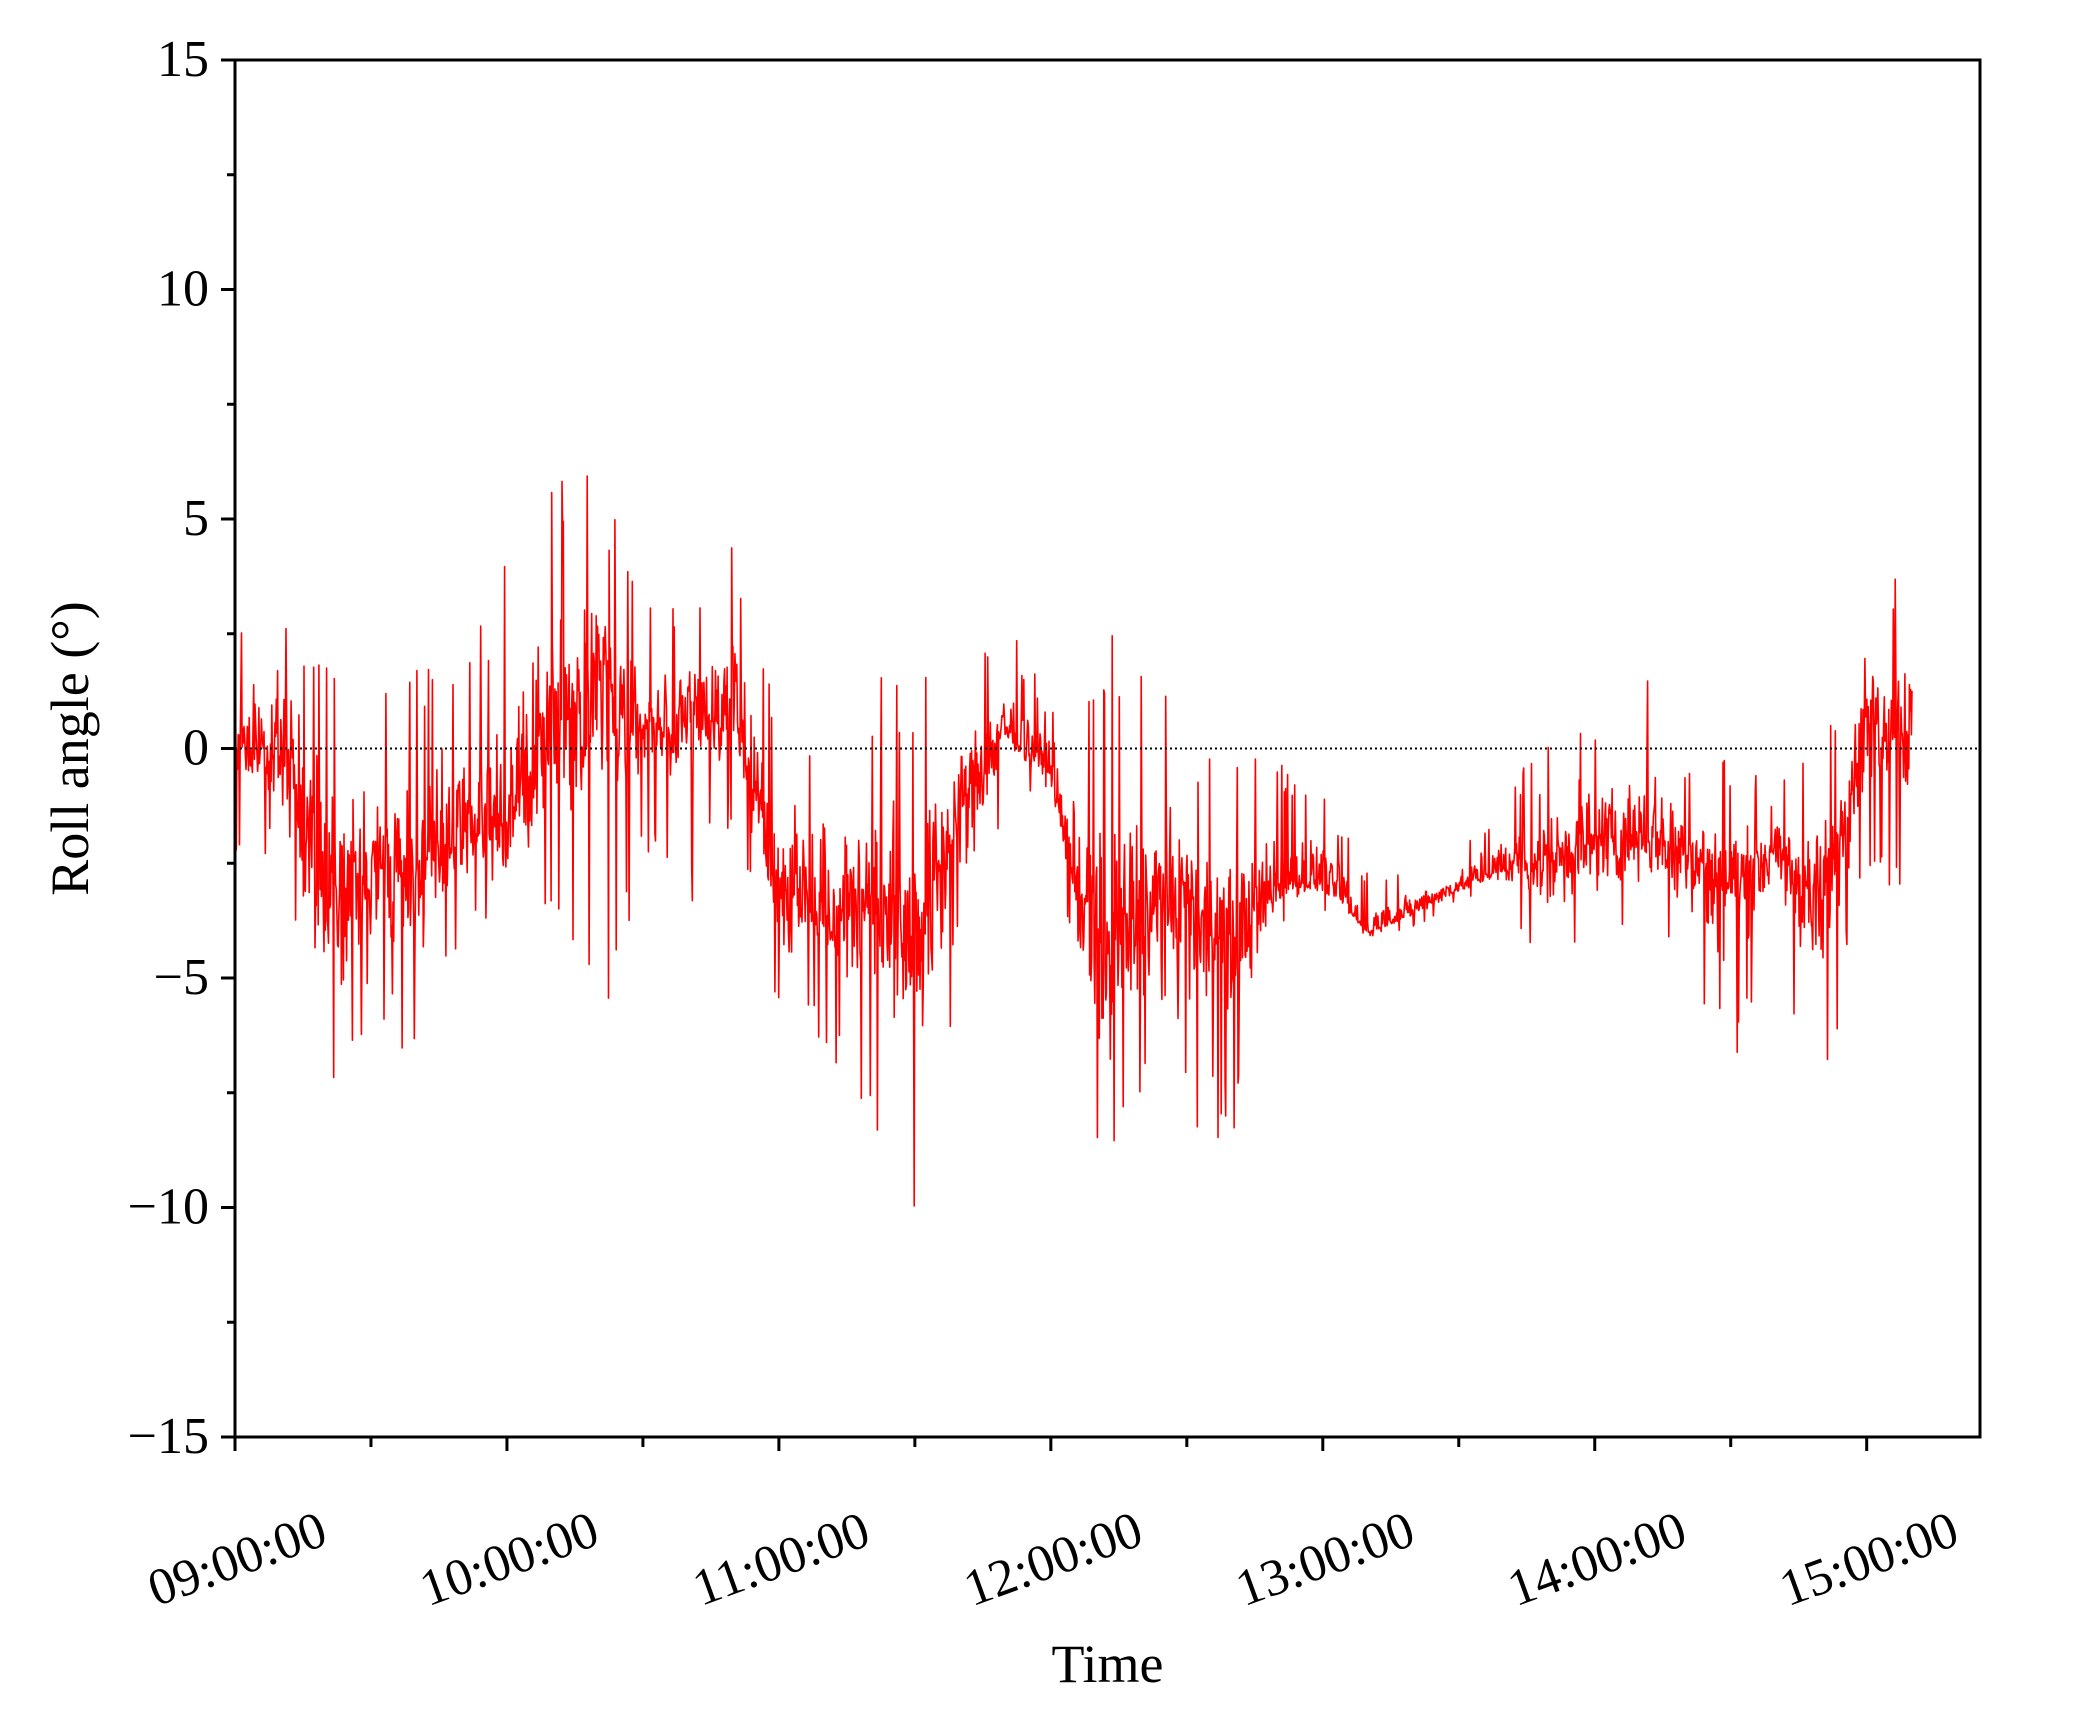 The image size is (2089, 1724). What do you see at coordinates (168, 1436) in the screenshot?
I see `y-tick-label: −15` at bounding box center [168, 1436].